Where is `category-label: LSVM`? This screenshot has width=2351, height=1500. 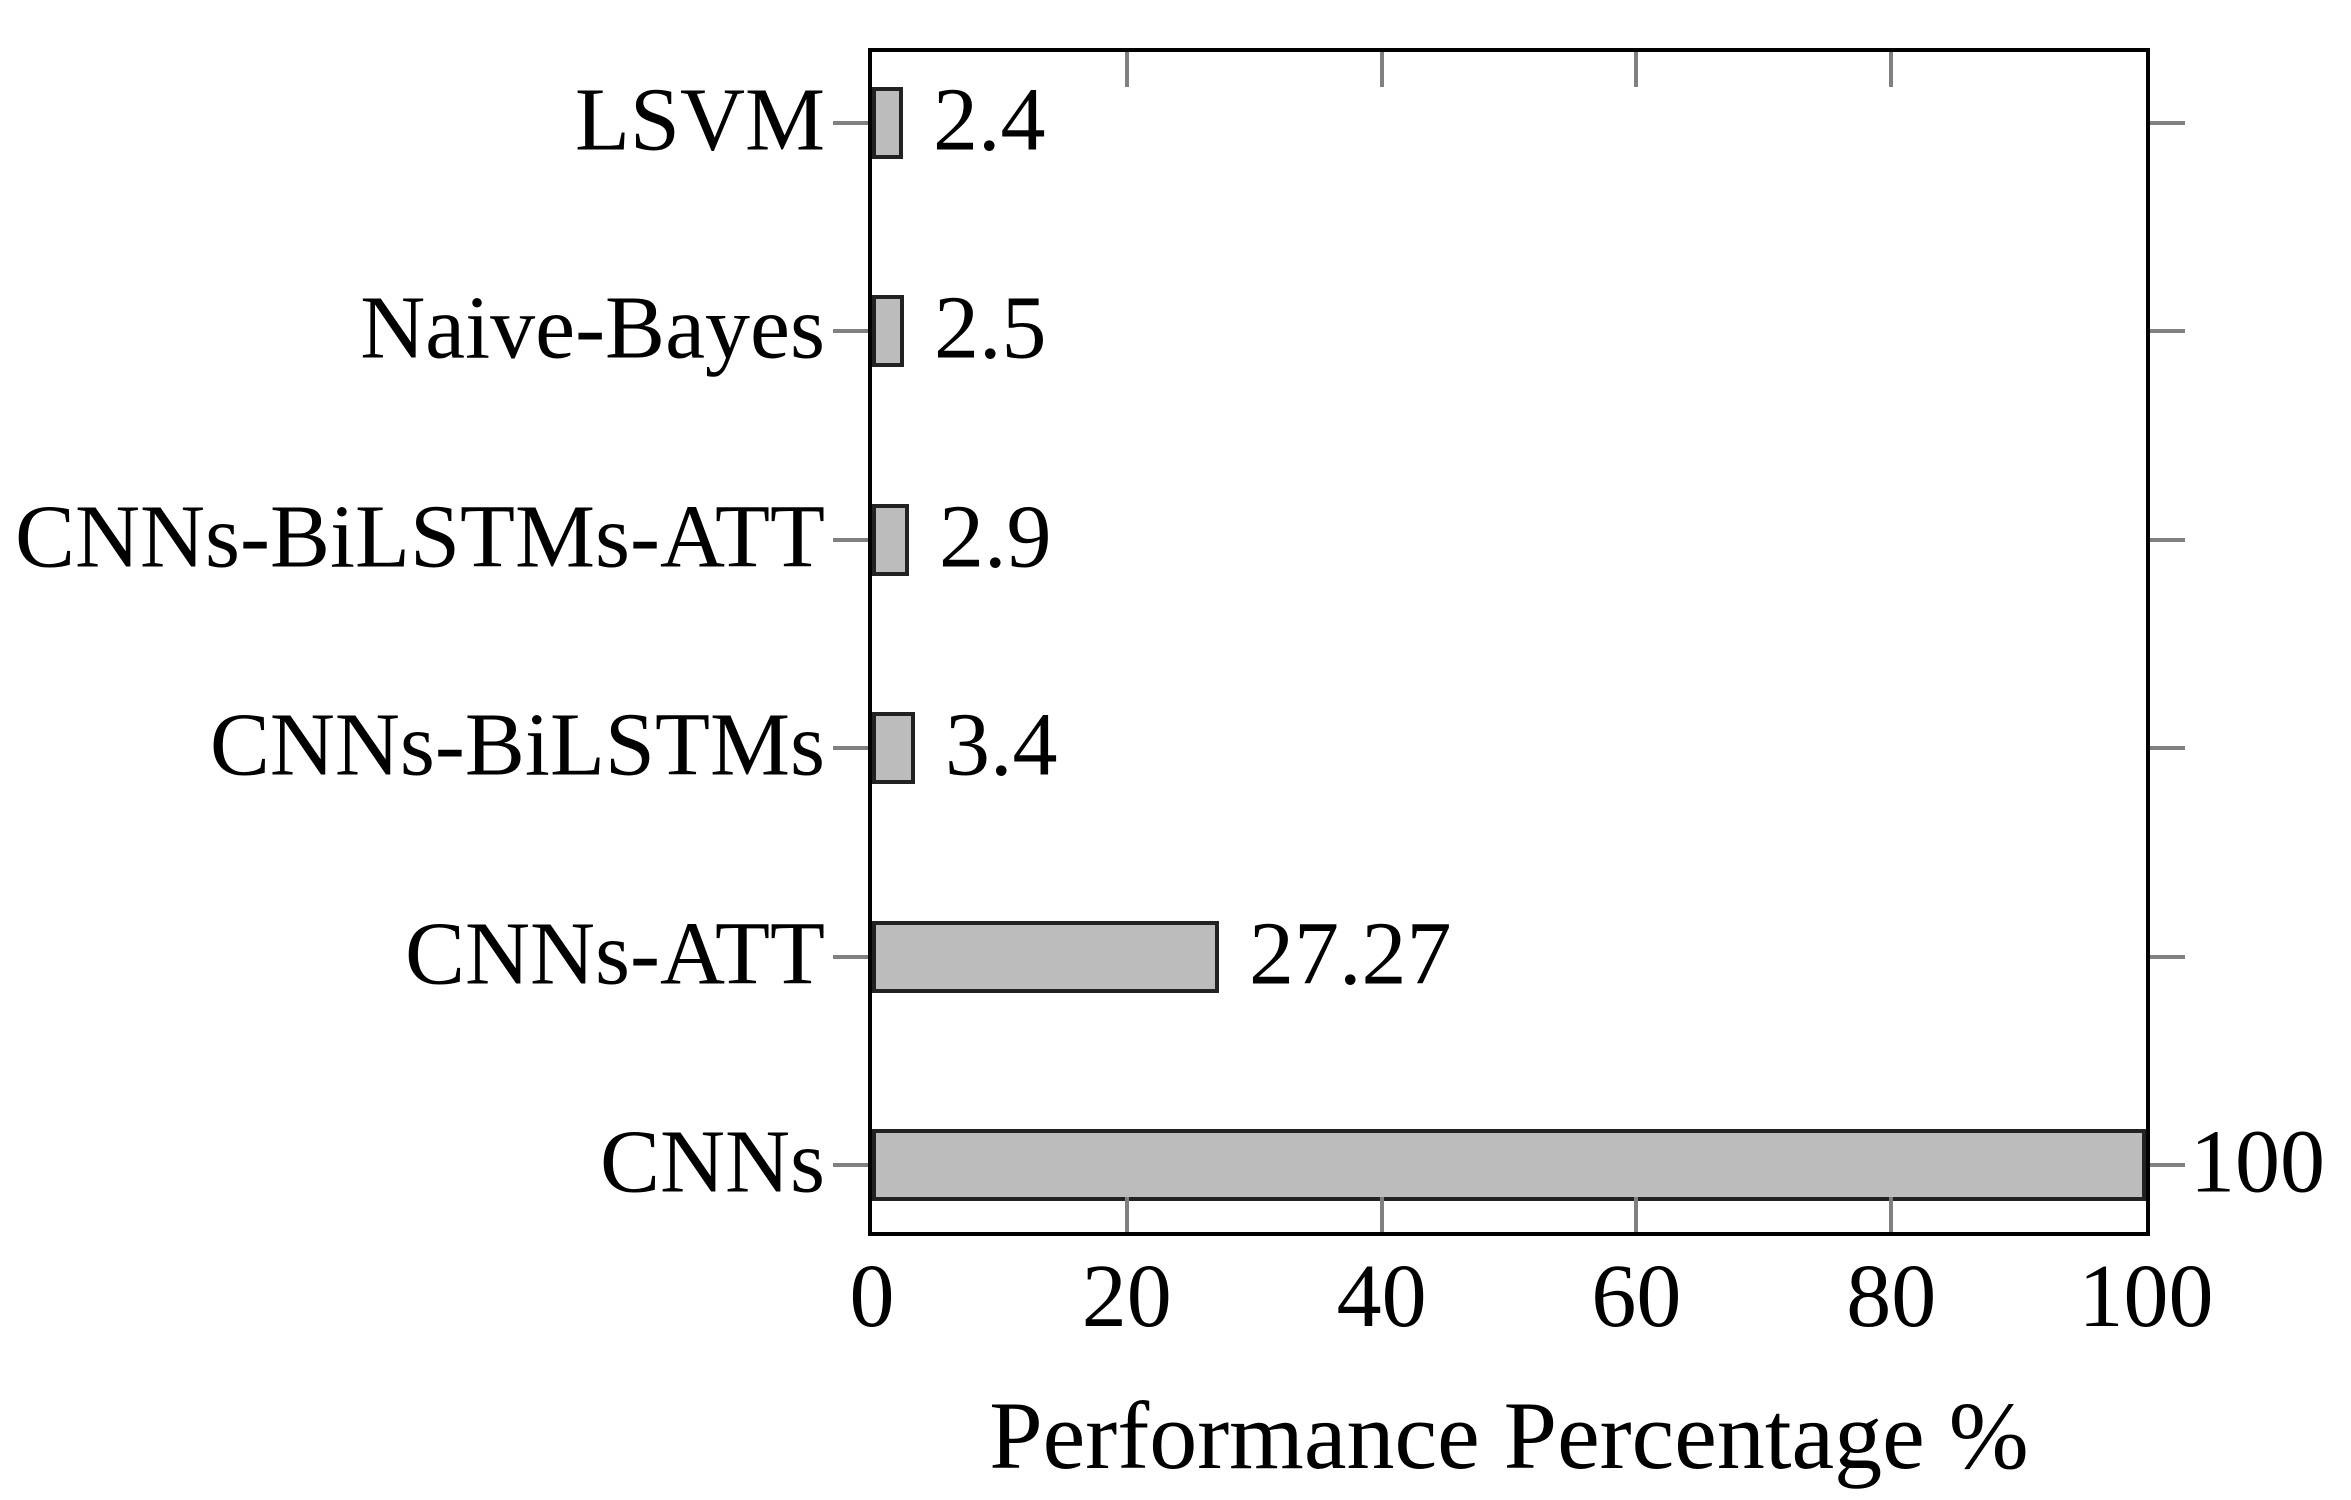 category-label: LSVM is located at coordinates (699, 120).